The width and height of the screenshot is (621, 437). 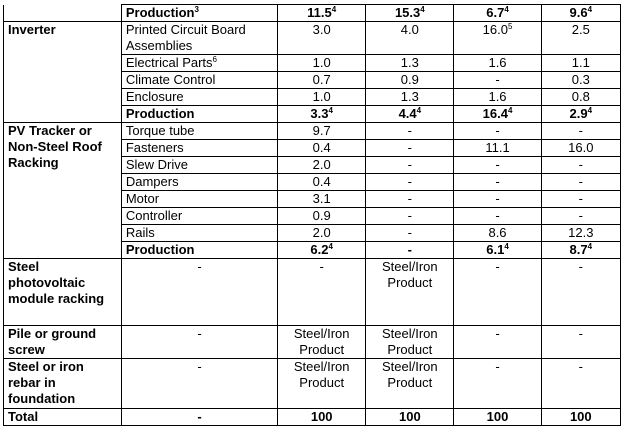 What do you see at coordinates (580, 114) in the screenshot?
I see `value-cell: 2.94` at bounding box center [580, 114].